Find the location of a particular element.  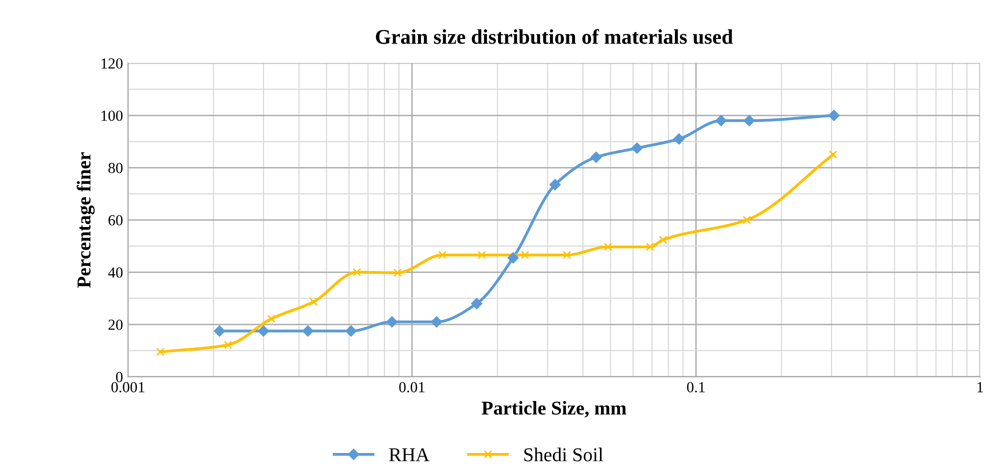

y-tick-label: 0 is located at coordinates (119, 377).